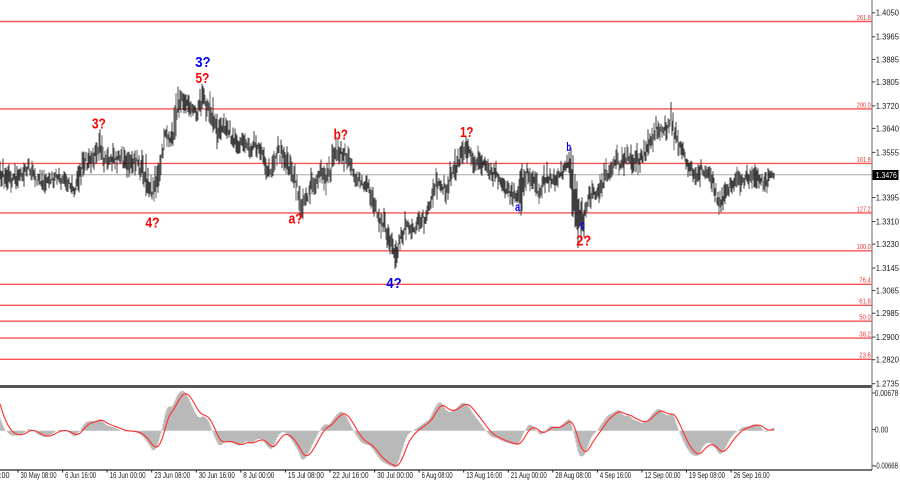  I want to click on svg-text: 1.4050, so click(888, 13).